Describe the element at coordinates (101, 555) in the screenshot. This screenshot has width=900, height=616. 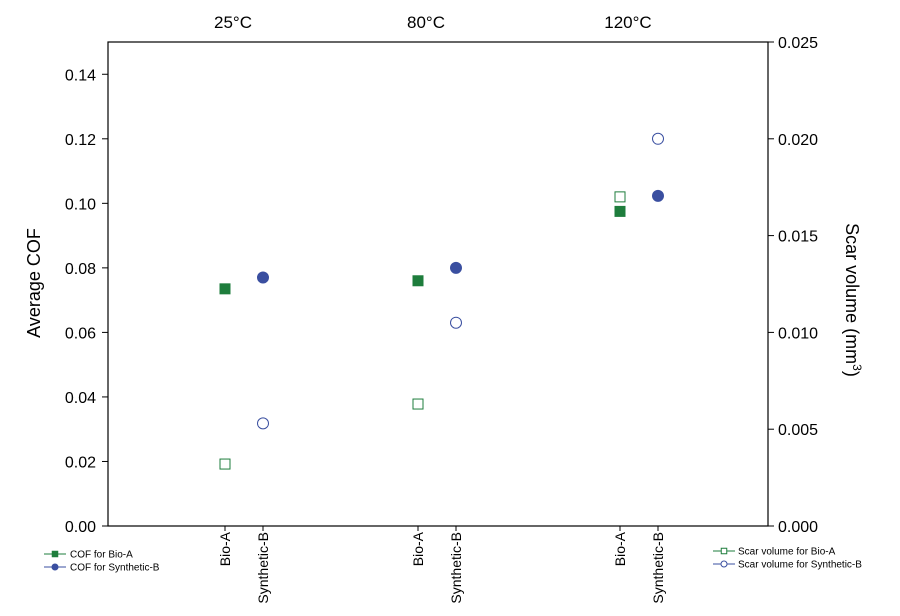
I see `legend-entry: COF for Bio-A` at that location.